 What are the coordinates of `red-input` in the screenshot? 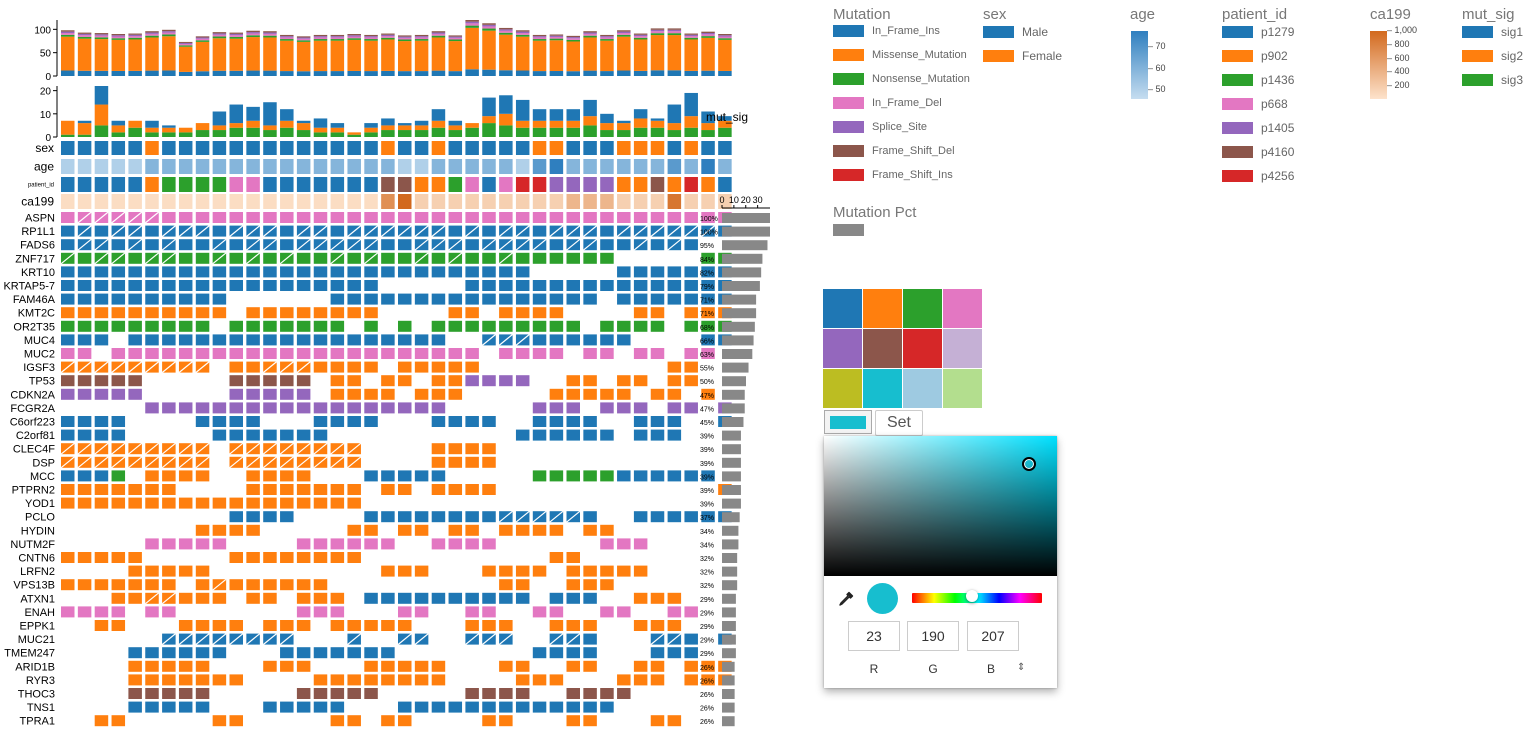 It's located at (874, 636).